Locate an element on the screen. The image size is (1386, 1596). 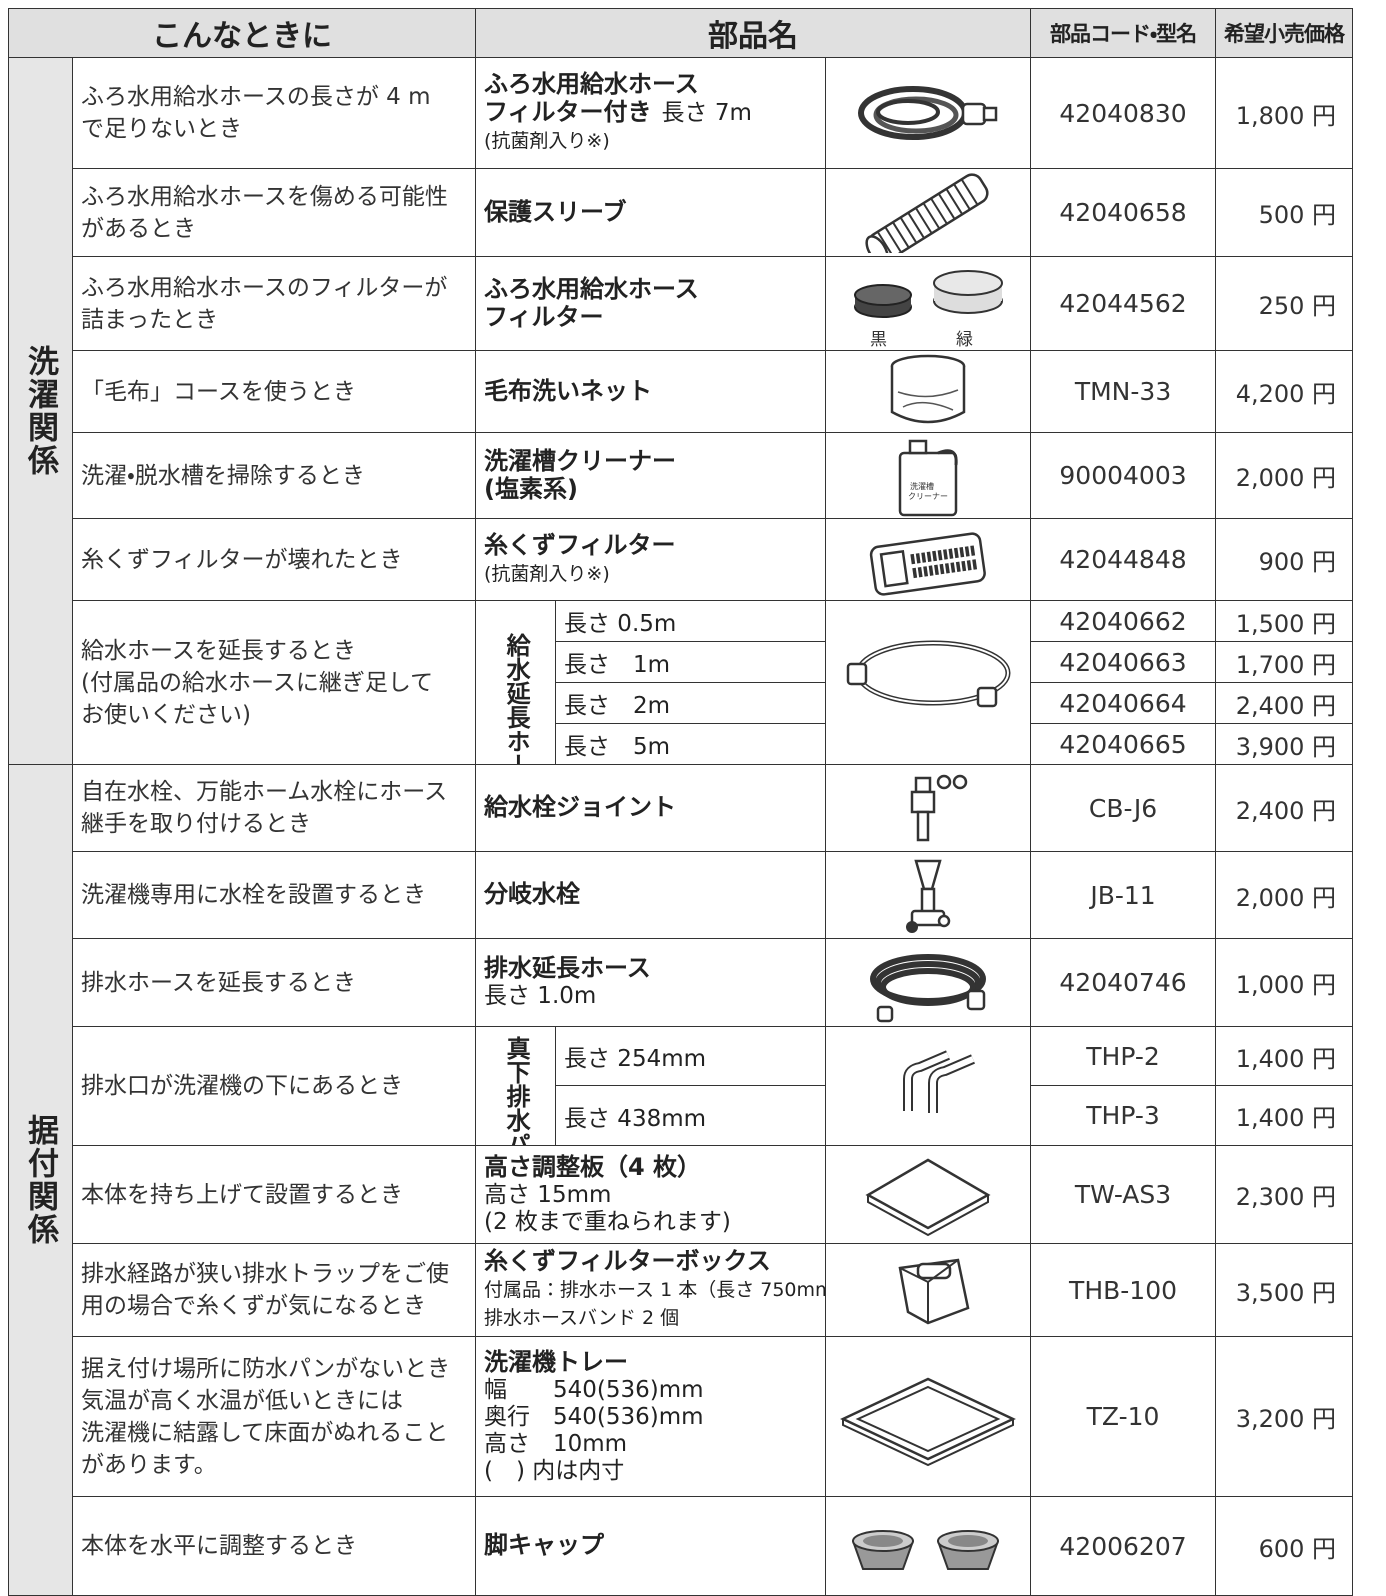
table-row: ふろ水用給水ホースを傷める可能性 があるとき 保護スリーブ 42040658 500 円 is located at coordinates (681, 212).